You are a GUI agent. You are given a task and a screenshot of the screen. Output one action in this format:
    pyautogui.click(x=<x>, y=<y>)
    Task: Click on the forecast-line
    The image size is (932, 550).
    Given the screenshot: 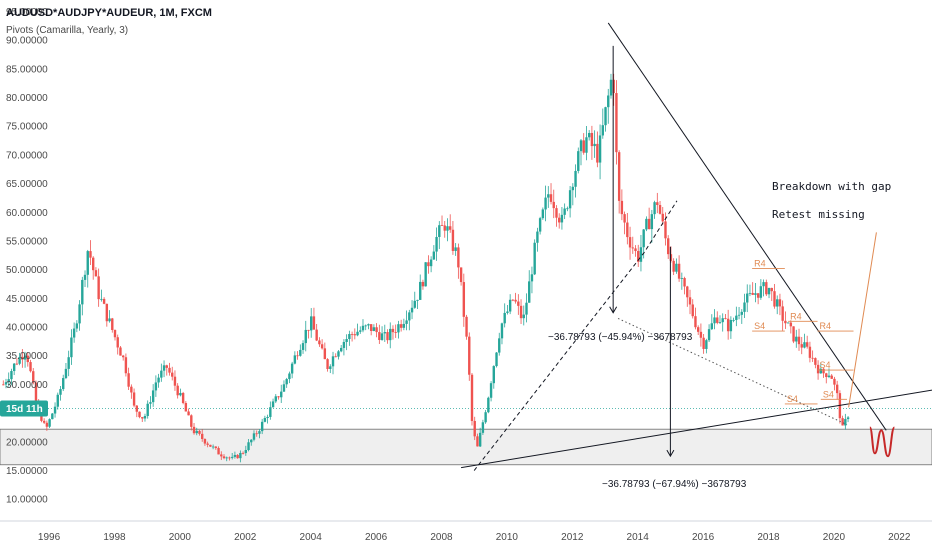 What is the action you would take?
    pyautogui.click(x=862, y=320)
    